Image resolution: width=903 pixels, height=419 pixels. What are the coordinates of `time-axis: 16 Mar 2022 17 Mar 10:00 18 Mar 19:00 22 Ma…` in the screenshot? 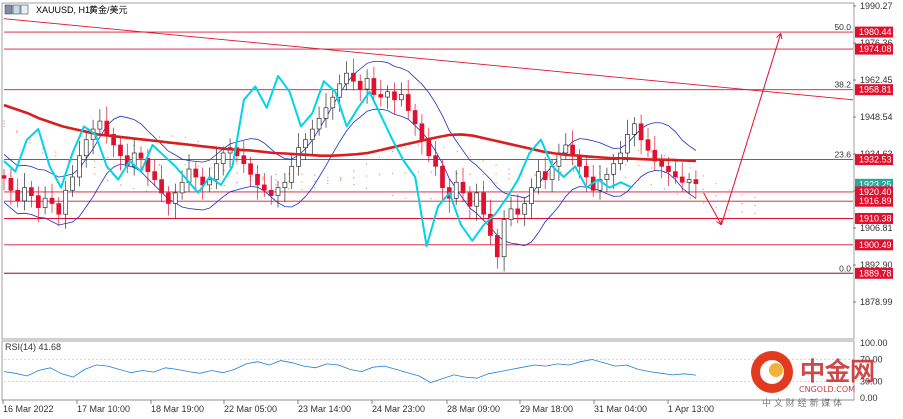 It's located at (358, 407).